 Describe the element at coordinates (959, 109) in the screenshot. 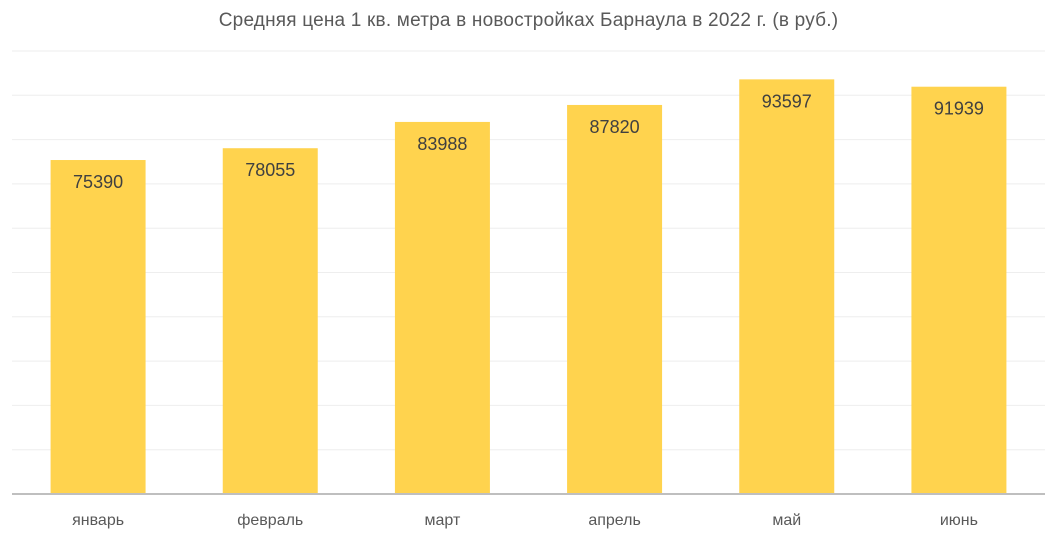

I see `data-label-6: 91939` at that location.